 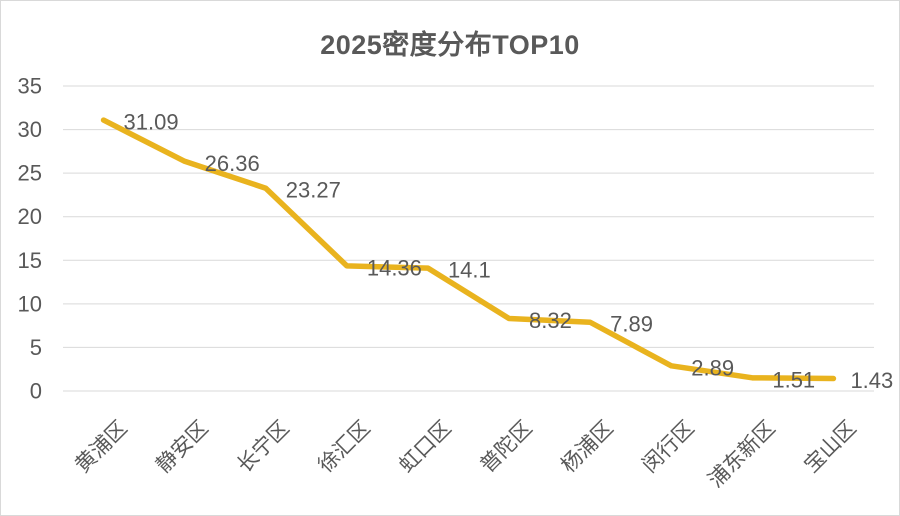 What do you see at coordinates (30, 239) in the screenshot?
I see `y-axis-labels: 0 5 10 15 20 25 30 35` at bounding box center [30, 239].